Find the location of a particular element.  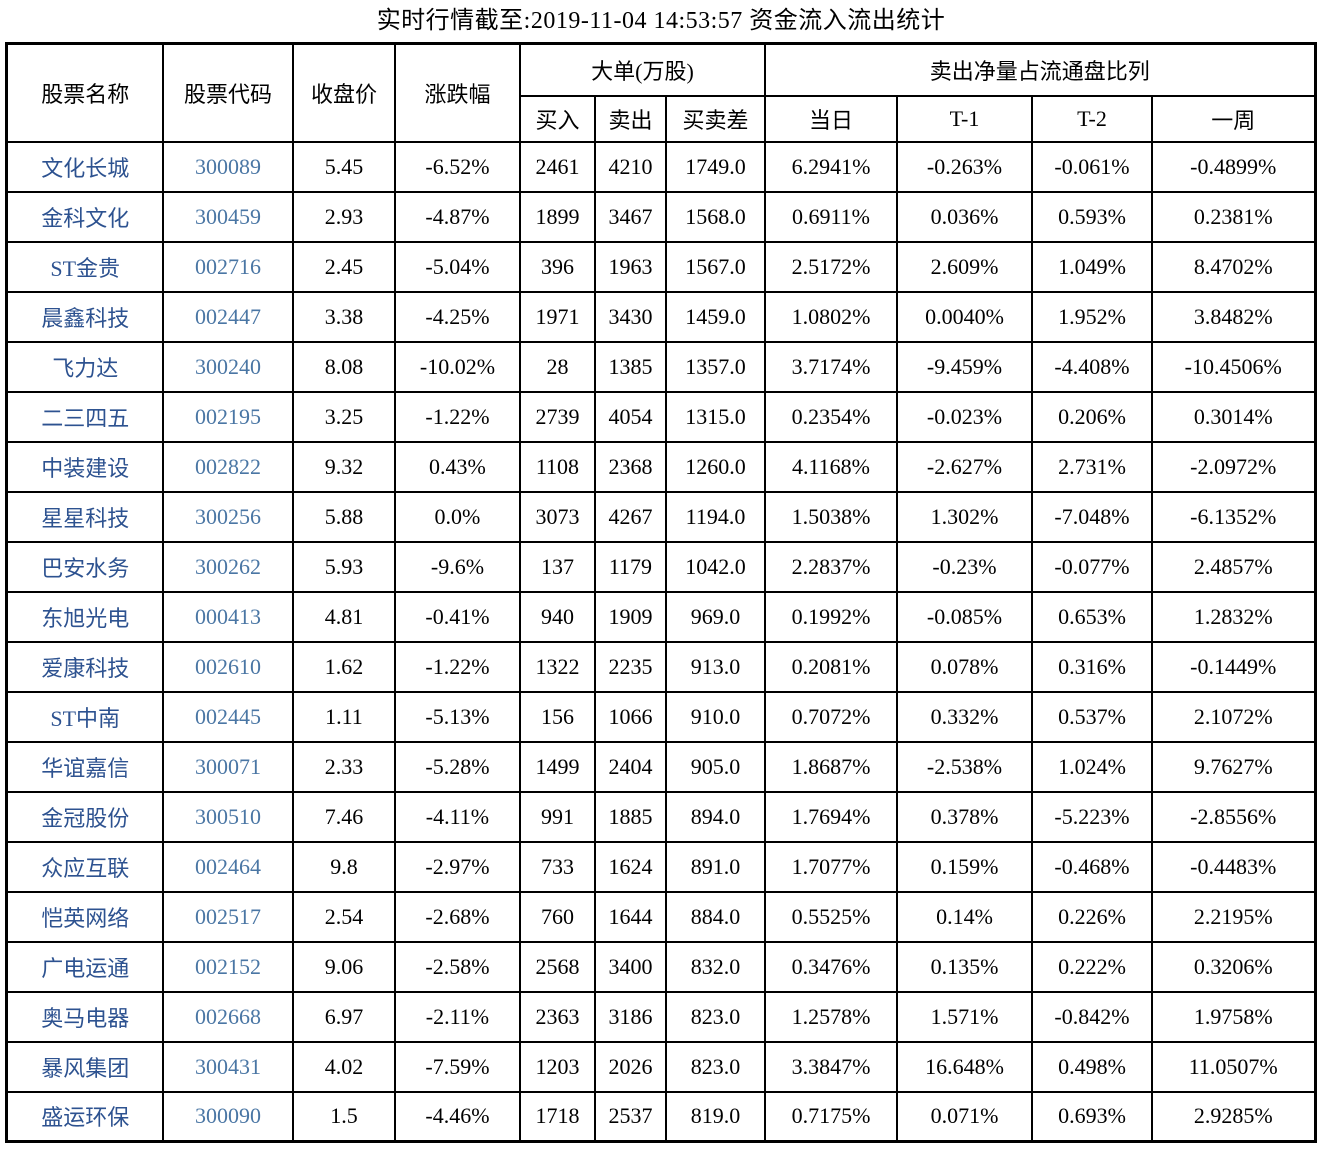

change-percent-cell: -10.02% is located at coordinates (457, 366).